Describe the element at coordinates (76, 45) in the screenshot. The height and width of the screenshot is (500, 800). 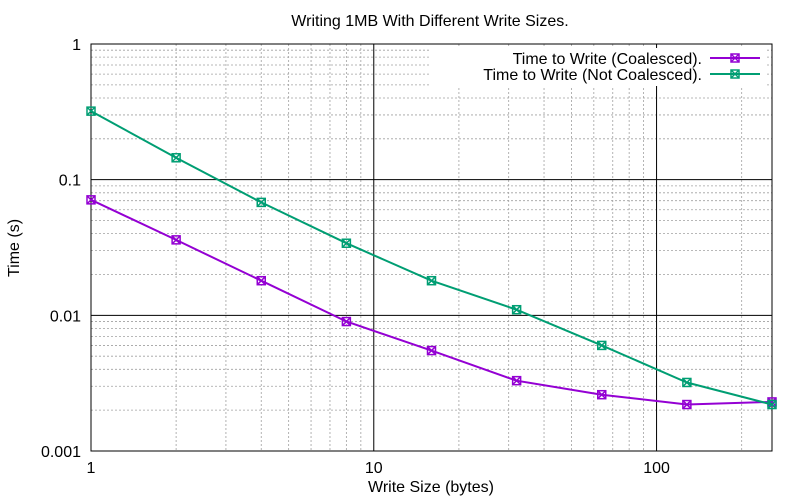
I see `y-tick-label: 1` at that location.